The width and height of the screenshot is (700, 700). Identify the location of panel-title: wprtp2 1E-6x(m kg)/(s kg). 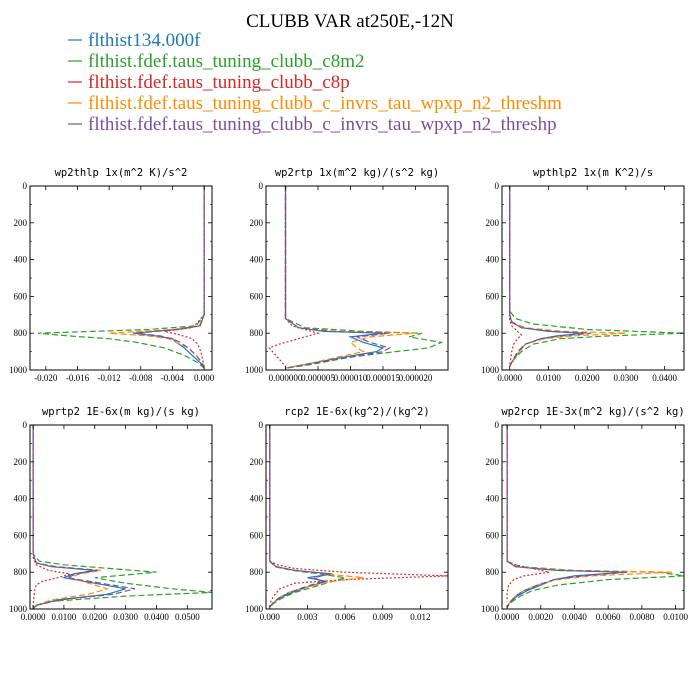
(121, 412).